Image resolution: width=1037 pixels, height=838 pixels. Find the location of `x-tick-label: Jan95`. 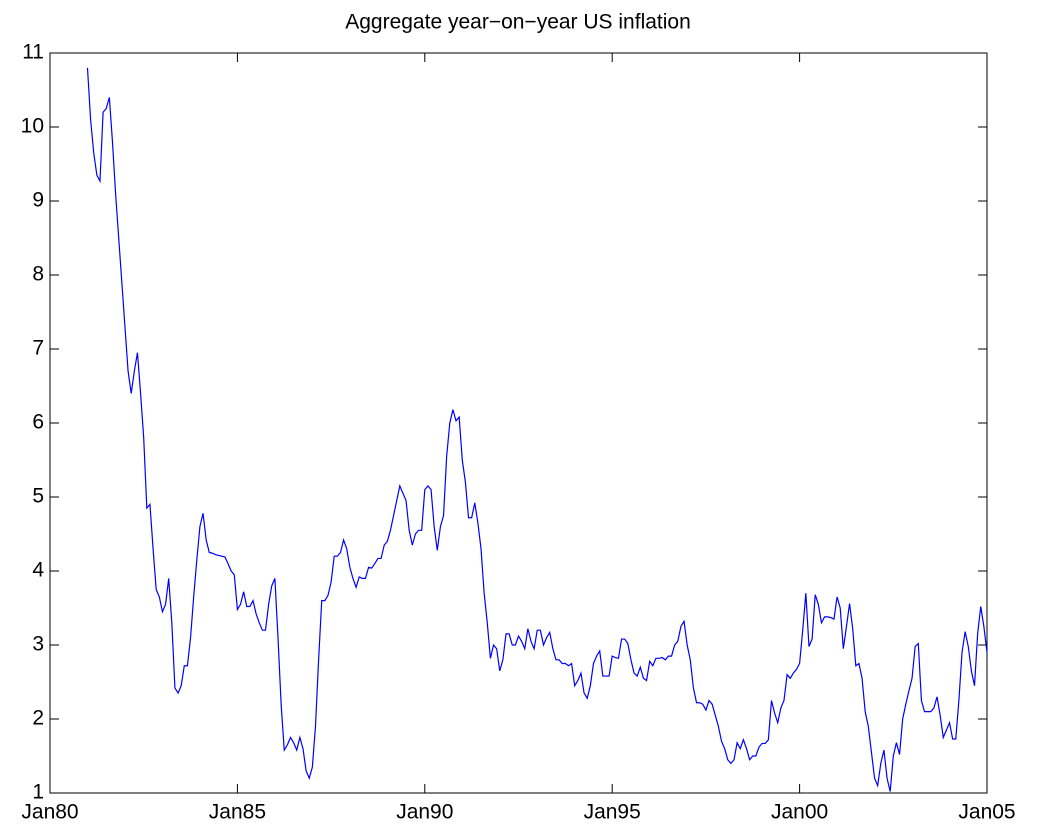

x-tick-label: Jan95 is located at coordinates (612, 812).